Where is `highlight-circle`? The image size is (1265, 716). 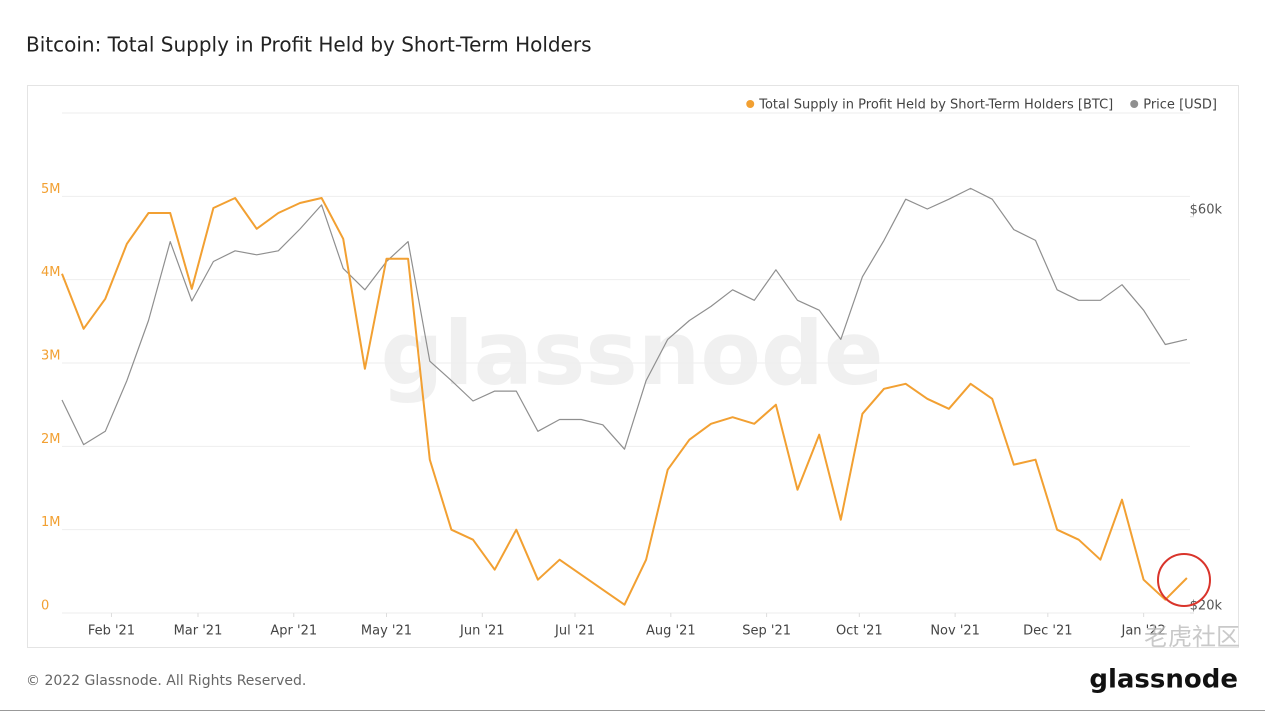 highlight-circle is located at coordinates (1184, 580).